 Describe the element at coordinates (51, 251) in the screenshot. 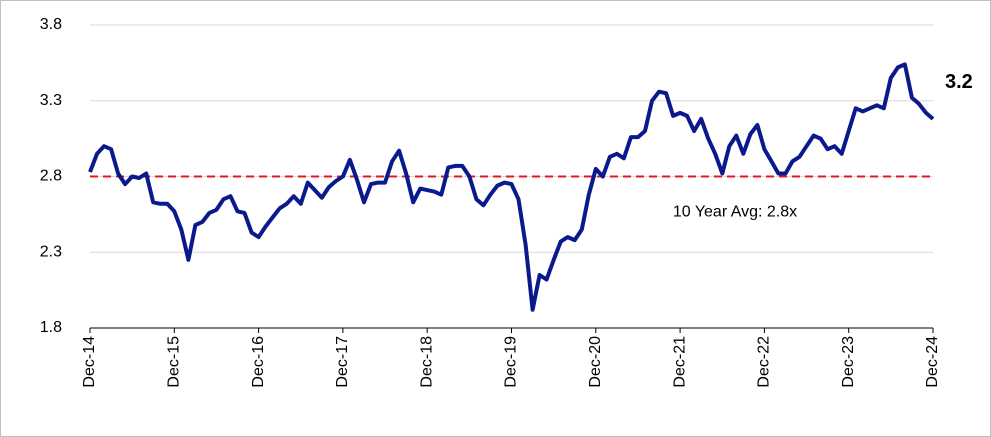

I see `y-tick-label: 2.3` at that location.